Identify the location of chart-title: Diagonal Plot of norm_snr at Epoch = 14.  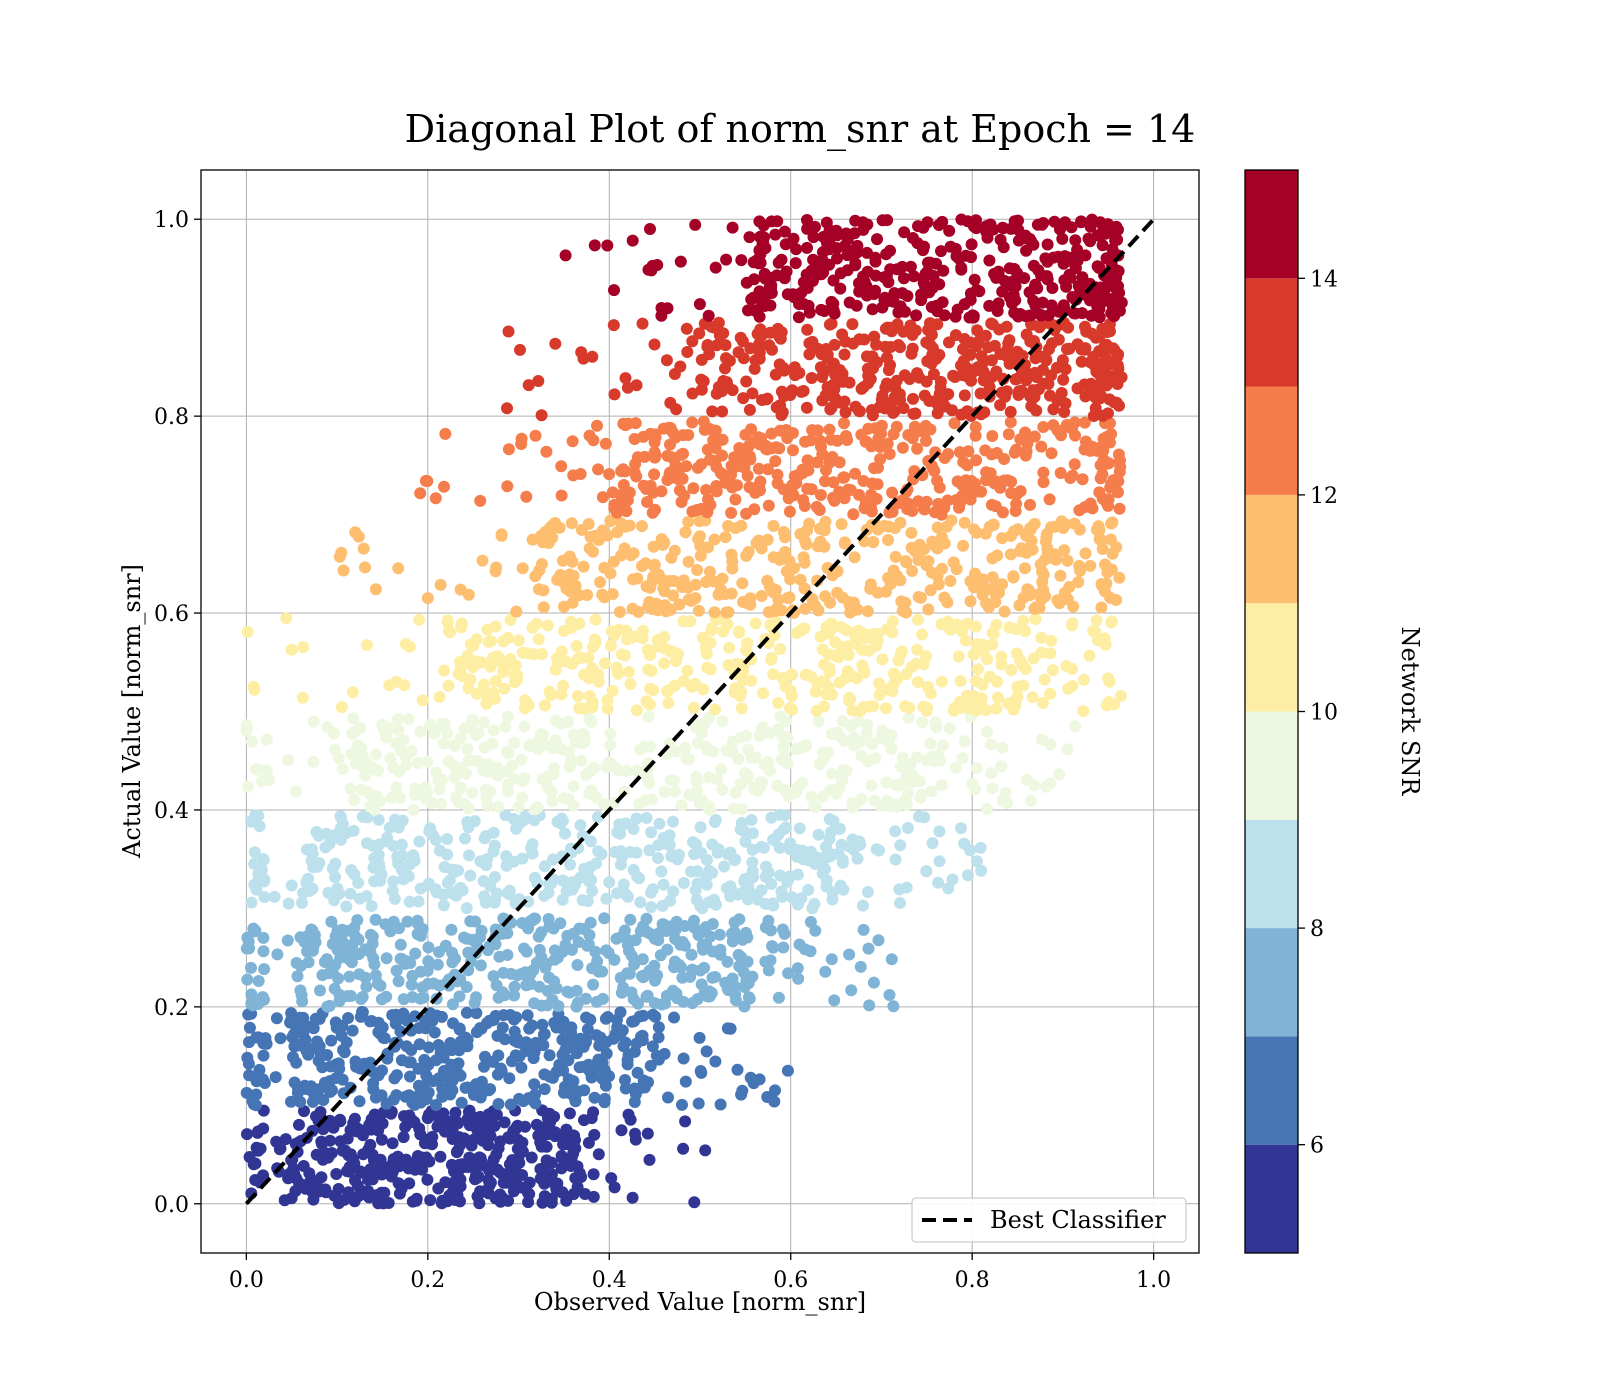
(800, 129).